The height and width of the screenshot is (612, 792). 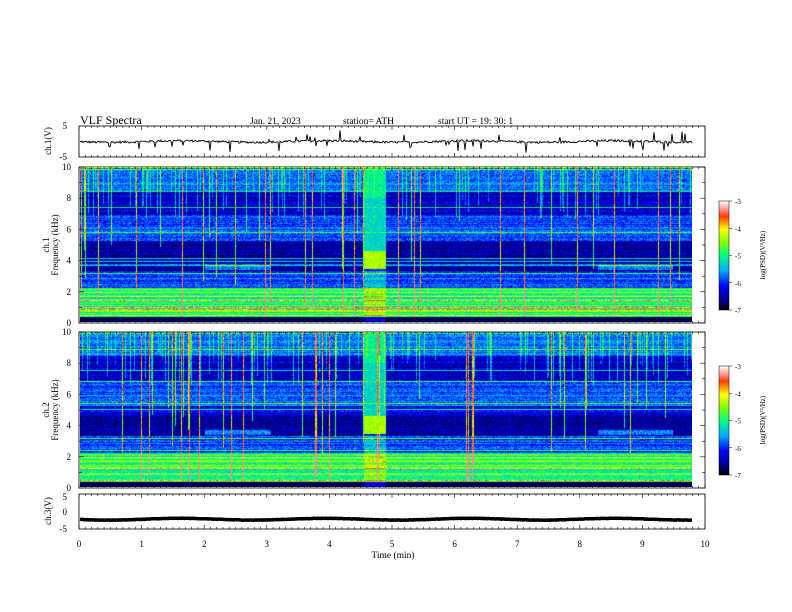 What do you see at coordinates (392, 511) in the screenshot?
I see `ch3-voltage-frame` at bounding box center [392, 511].